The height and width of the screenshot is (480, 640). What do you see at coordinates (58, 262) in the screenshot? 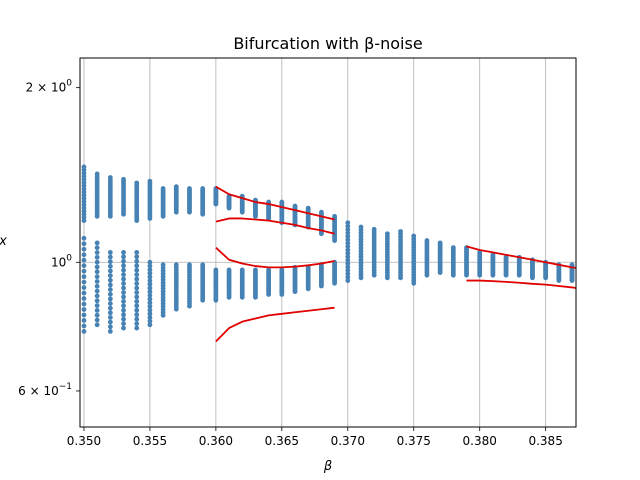
I see `y-tick-label-base: 10` at bounding box center [58, 262].